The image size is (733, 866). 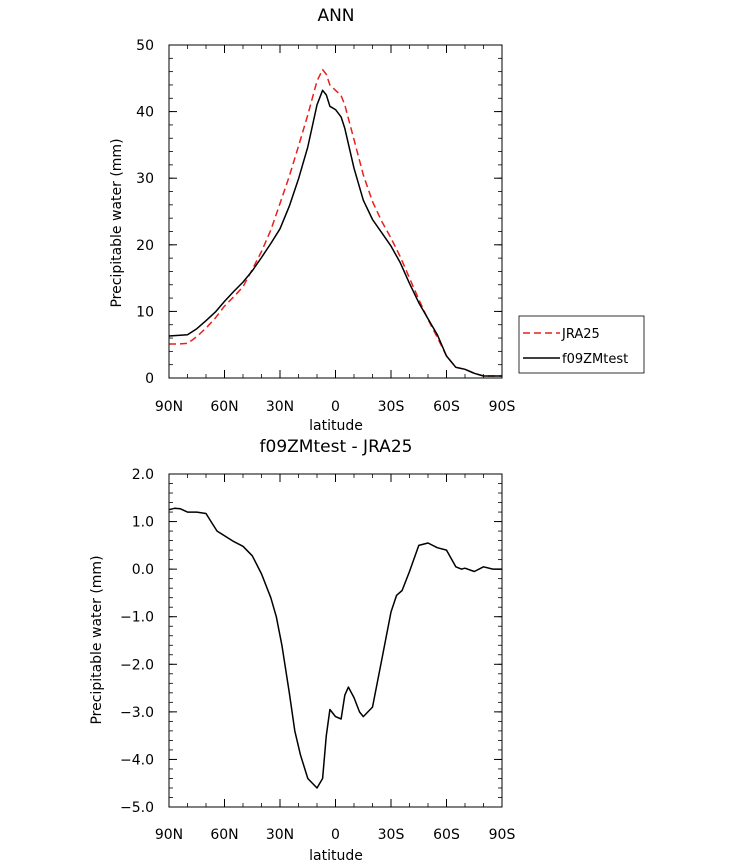 I want to click on bot-x-tick-label: 60S, so click(x=446, y=835).